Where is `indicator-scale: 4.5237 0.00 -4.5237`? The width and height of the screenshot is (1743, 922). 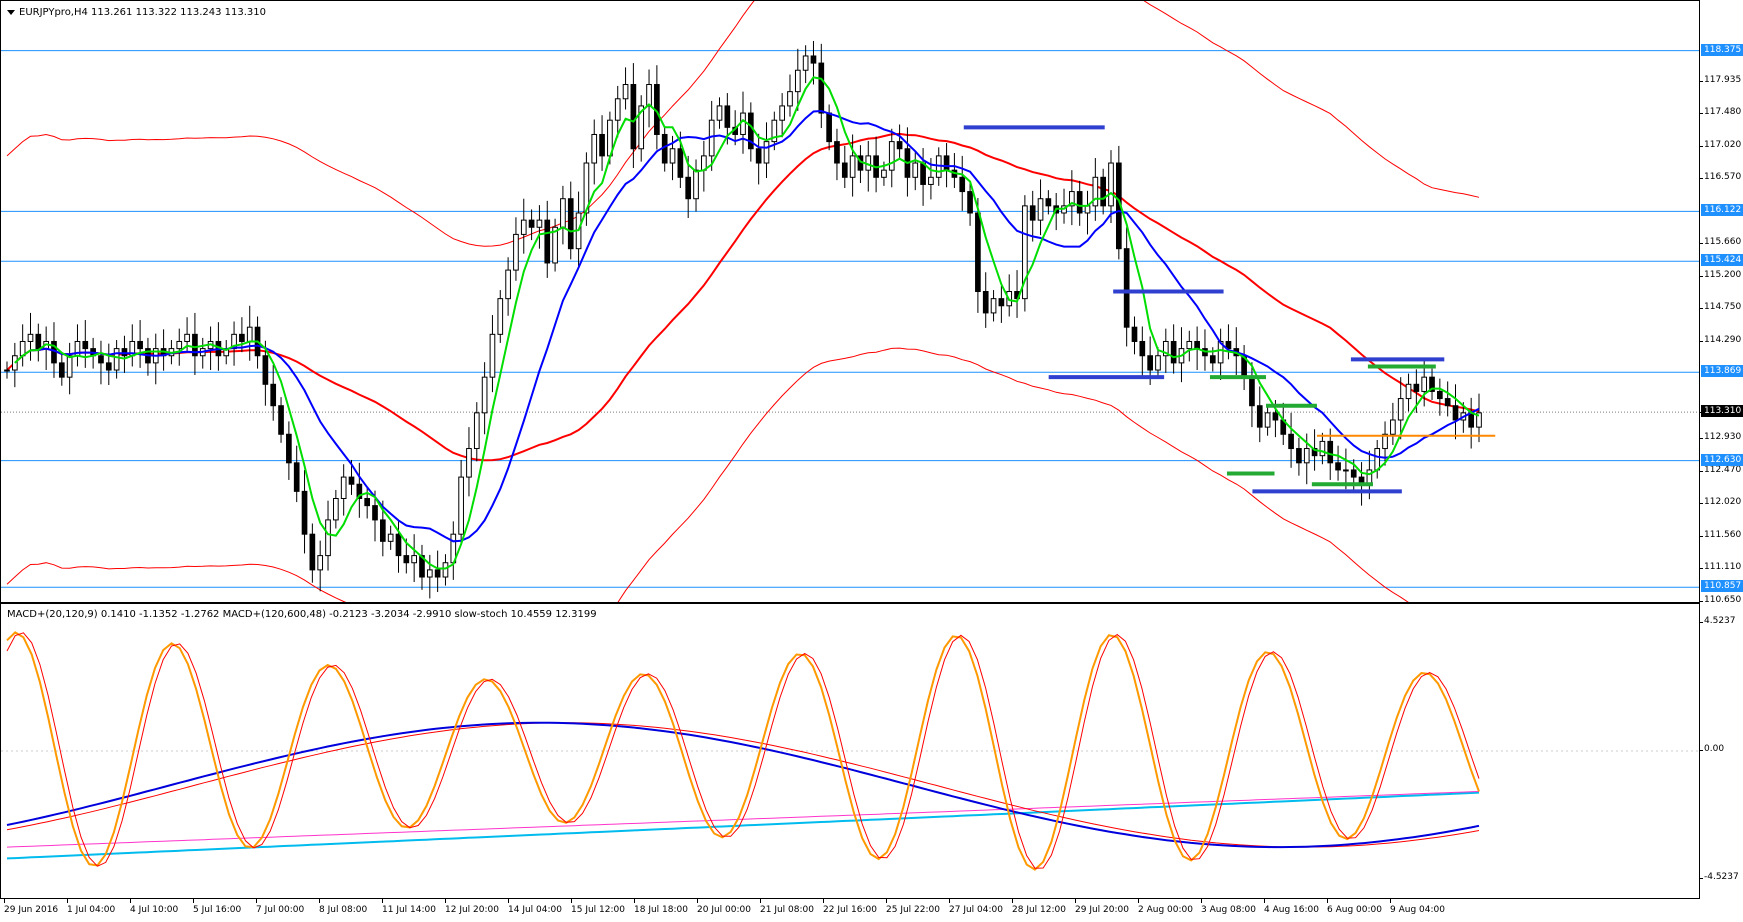 indicator-scale: 4.5237 0.00 -4.5237 is located at coordinates (1721, 751).